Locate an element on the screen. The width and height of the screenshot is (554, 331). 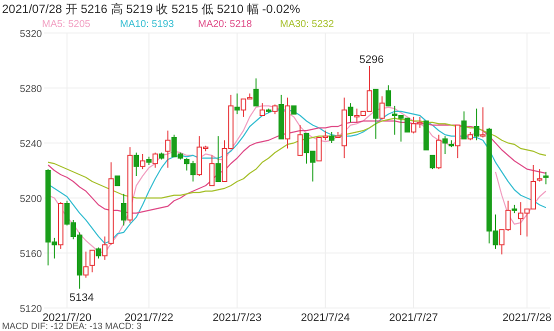
annotation: 5296 is located at coordinates (371, 60).